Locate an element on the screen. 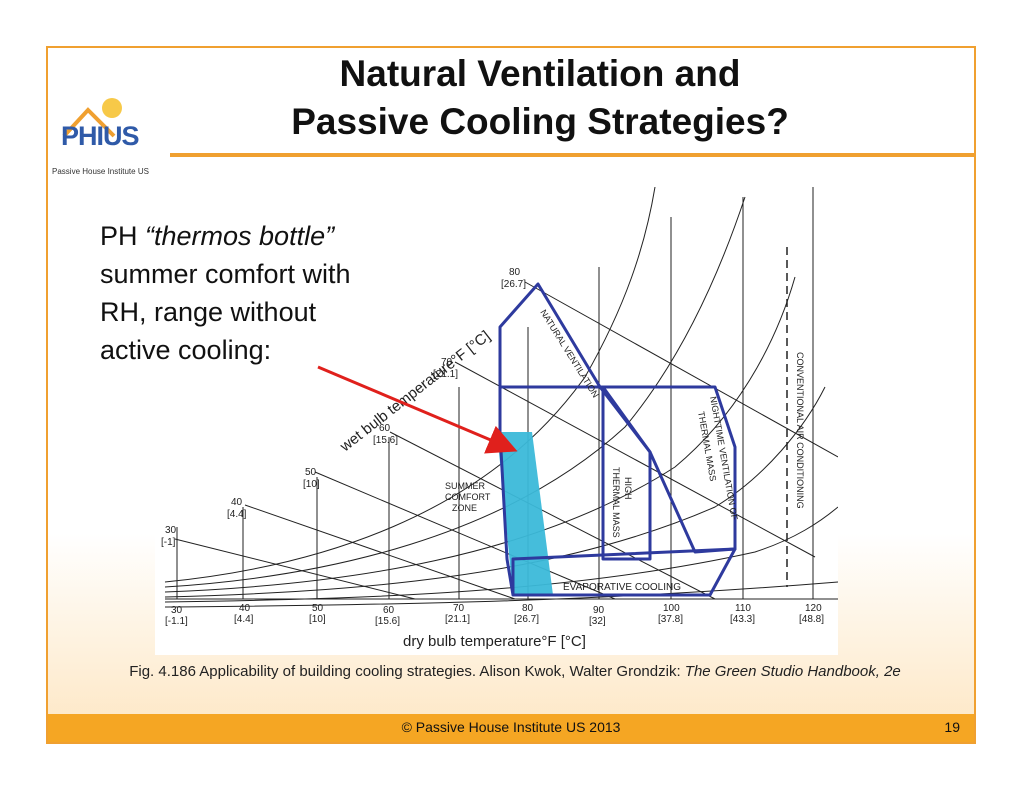 Image resolution: width=1024 pixels, height=792 pixels. wb-tick-70-c: [21.1] is located at coordinates (445, 374).